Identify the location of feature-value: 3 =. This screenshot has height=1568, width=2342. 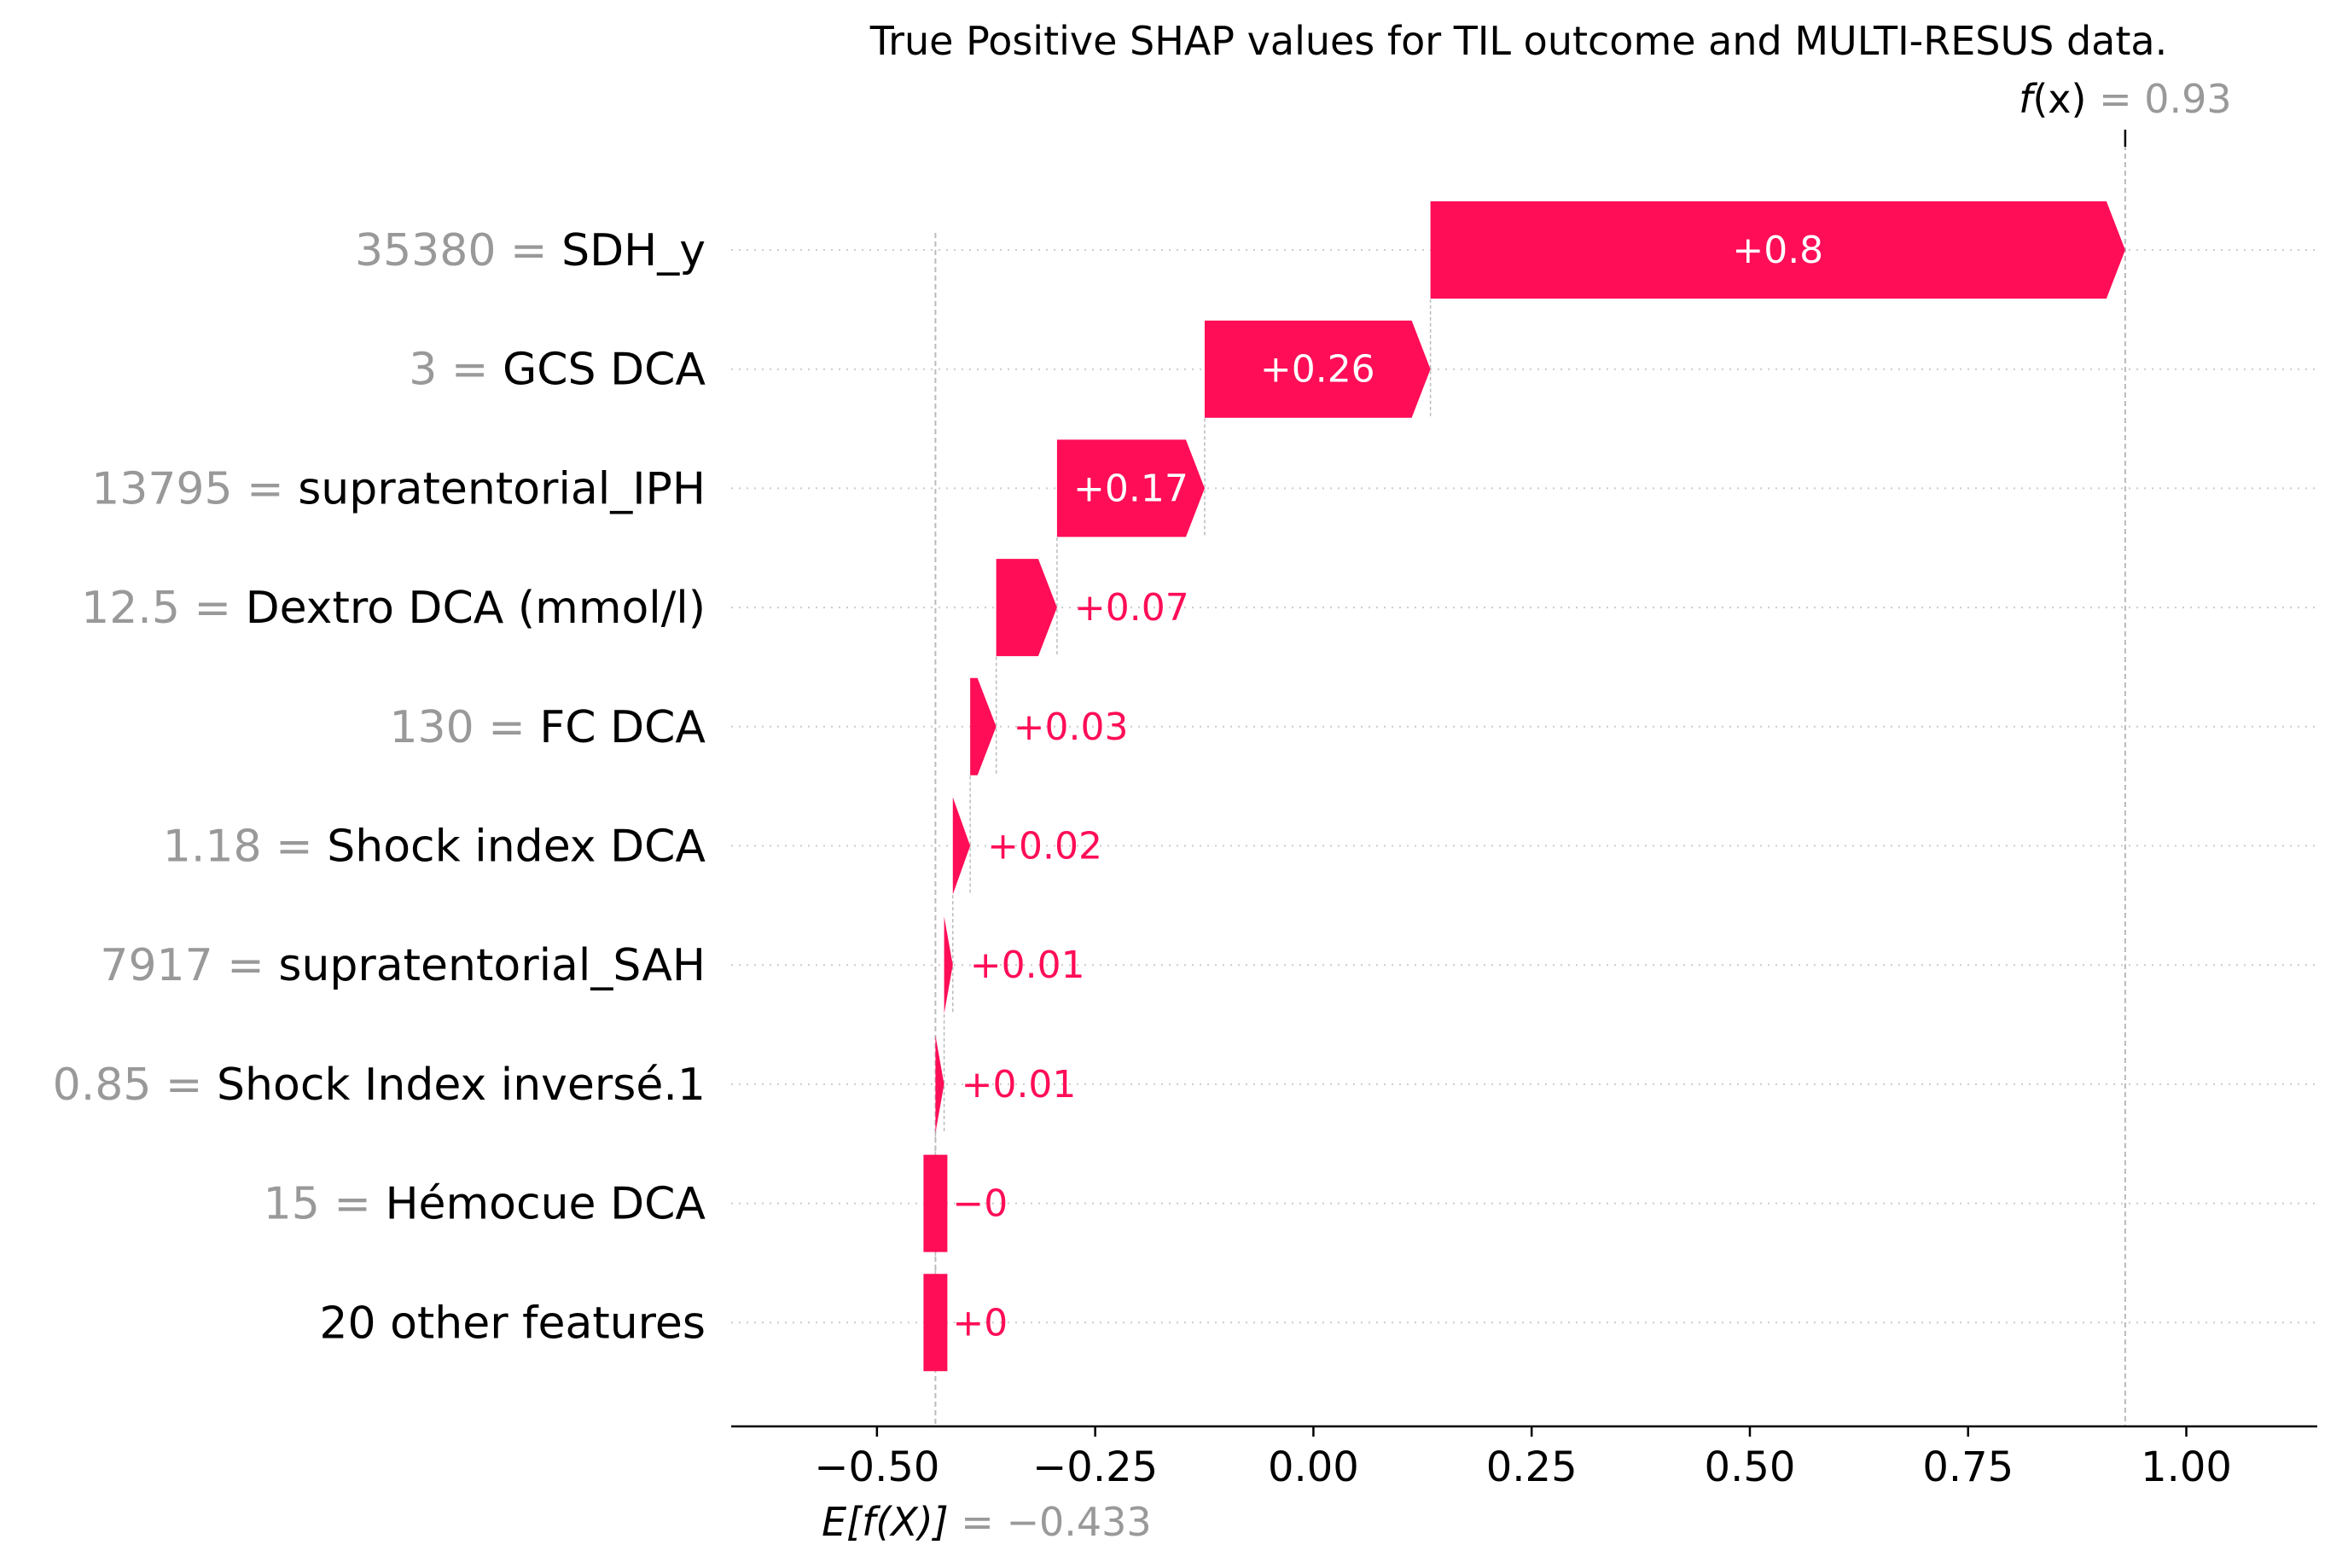
(456, 370).